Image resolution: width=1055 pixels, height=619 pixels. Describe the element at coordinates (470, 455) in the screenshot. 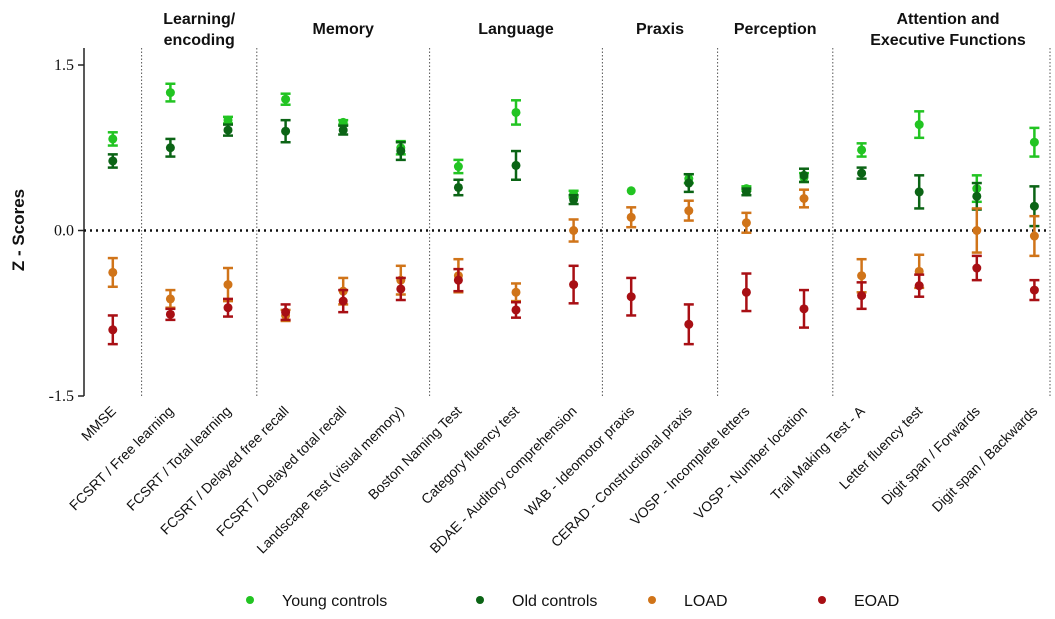

I see `x-tick-label: Category fluency test` at that location.